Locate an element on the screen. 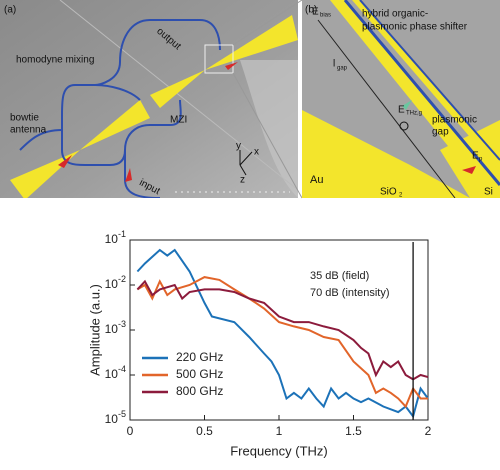 The height and width of the screenshot is (470, 500). axis-label: x is located at coordinates (256, 152).